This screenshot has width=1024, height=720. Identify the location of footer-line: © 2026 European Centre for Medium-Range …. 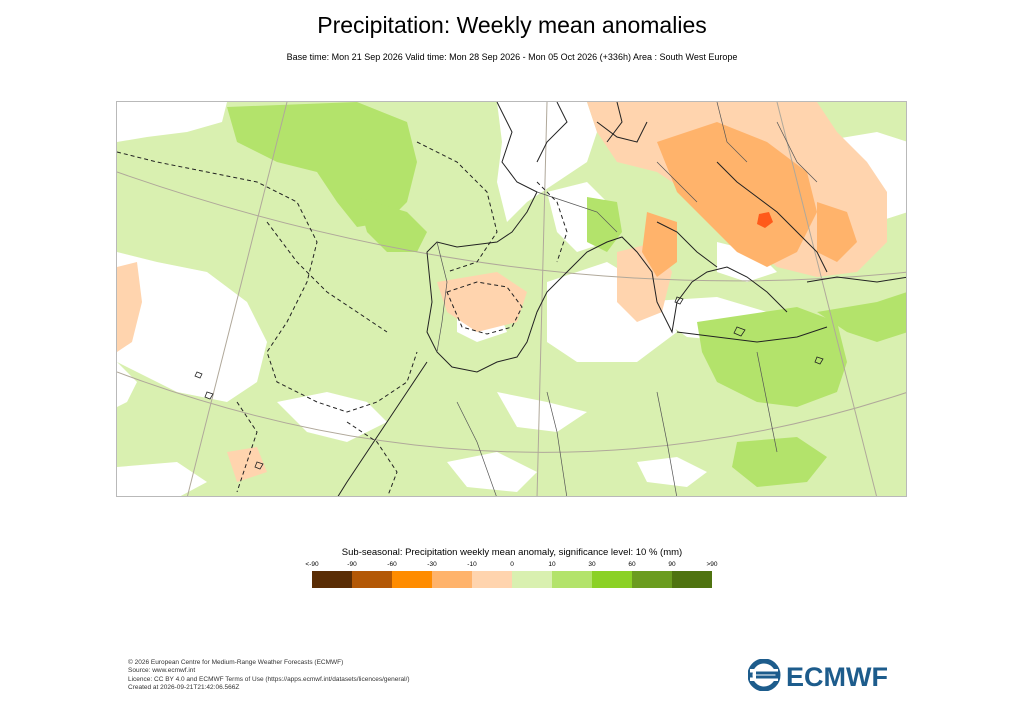
(236, 662).